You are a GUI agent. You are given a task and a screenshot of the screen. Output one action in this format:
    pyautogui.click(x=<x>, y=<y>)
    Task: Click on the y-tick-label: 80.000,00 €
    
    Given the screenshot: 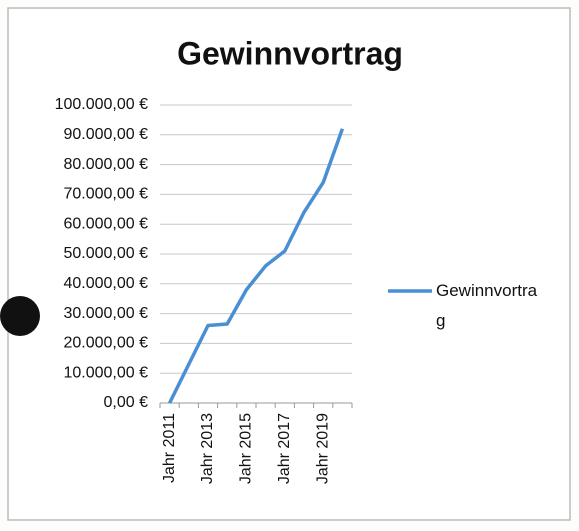 What is the action you would take?
    pyautogui.click(x=105, y=164)
    